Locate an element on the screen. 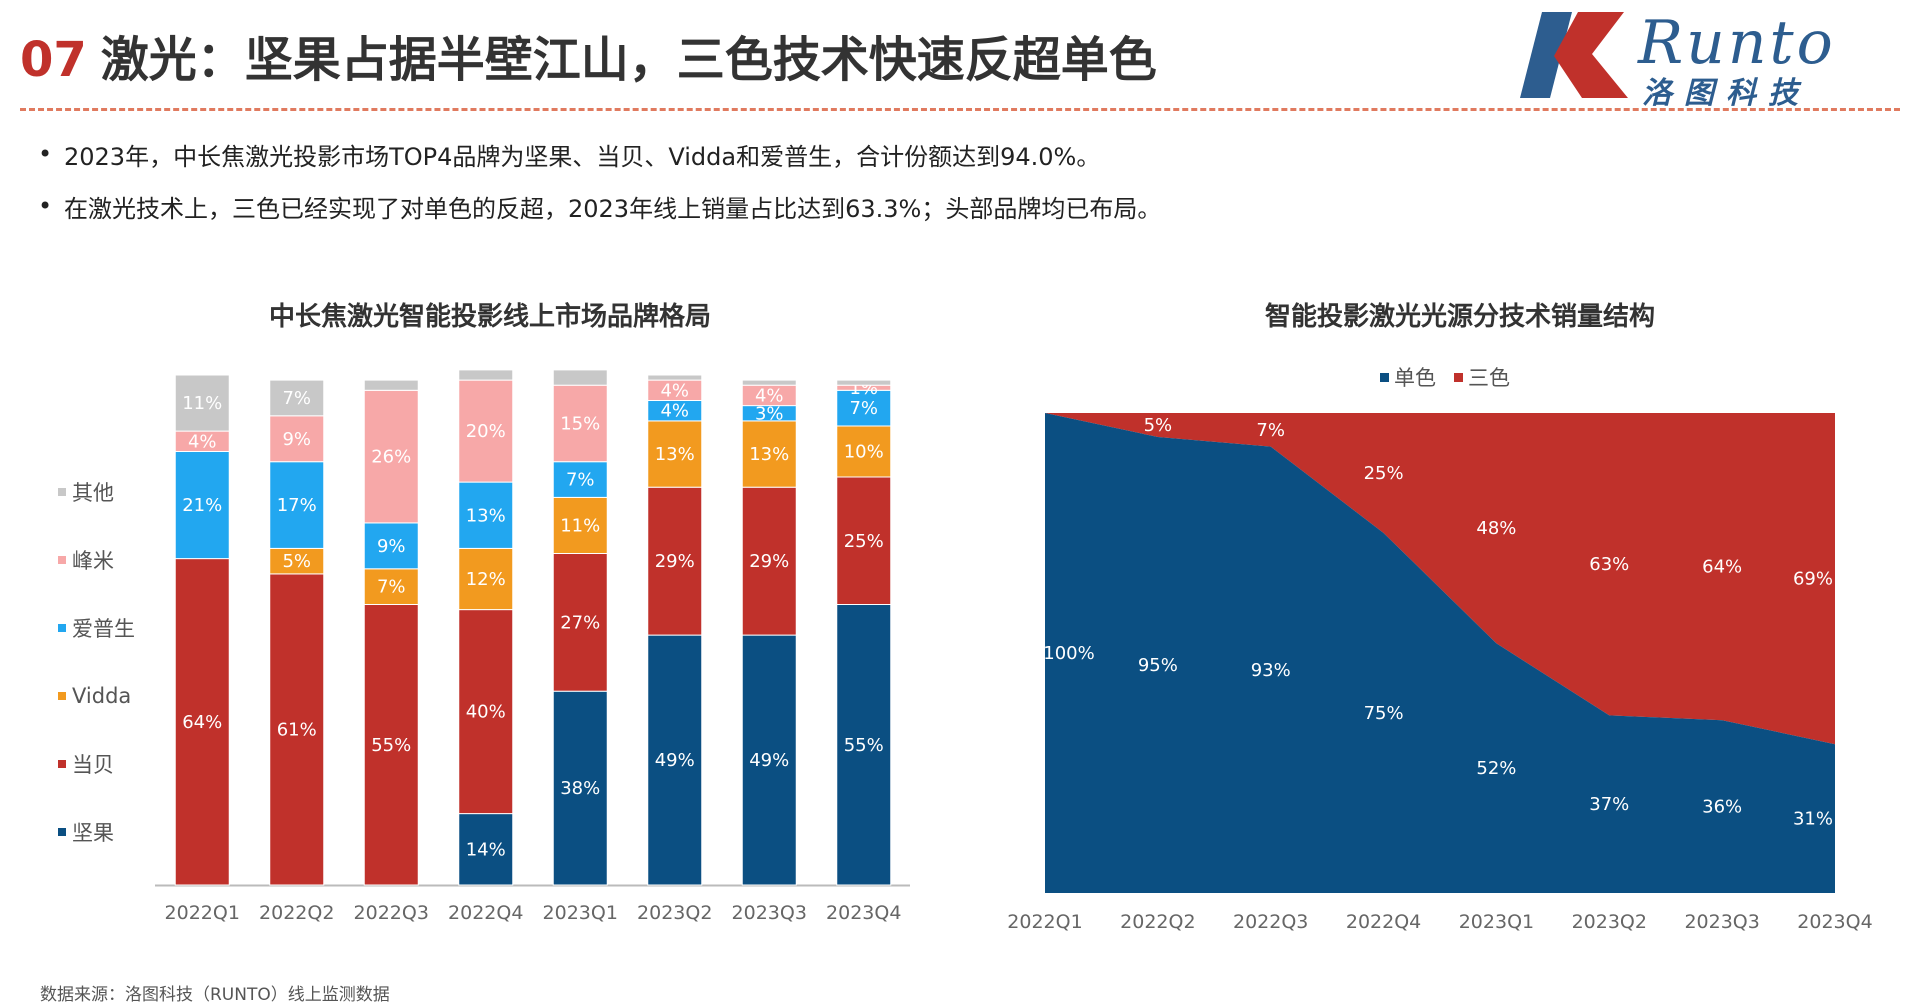 The width and height of the screenshot is (1920, 1006). legend-label: 单色 is located at coordinates (1415, 378).